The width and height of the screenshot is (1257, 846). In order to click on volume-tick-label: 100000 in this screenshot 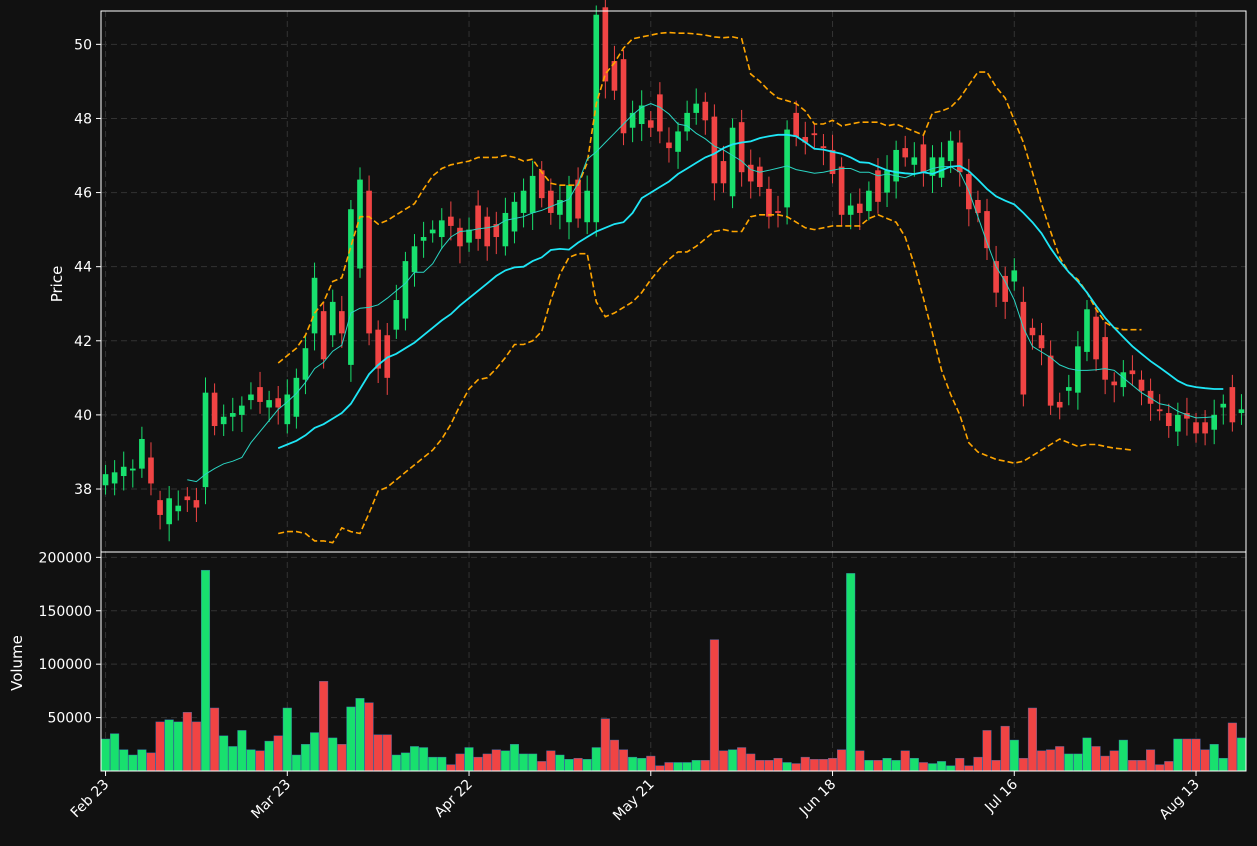, I will do `click(65, 665)`.